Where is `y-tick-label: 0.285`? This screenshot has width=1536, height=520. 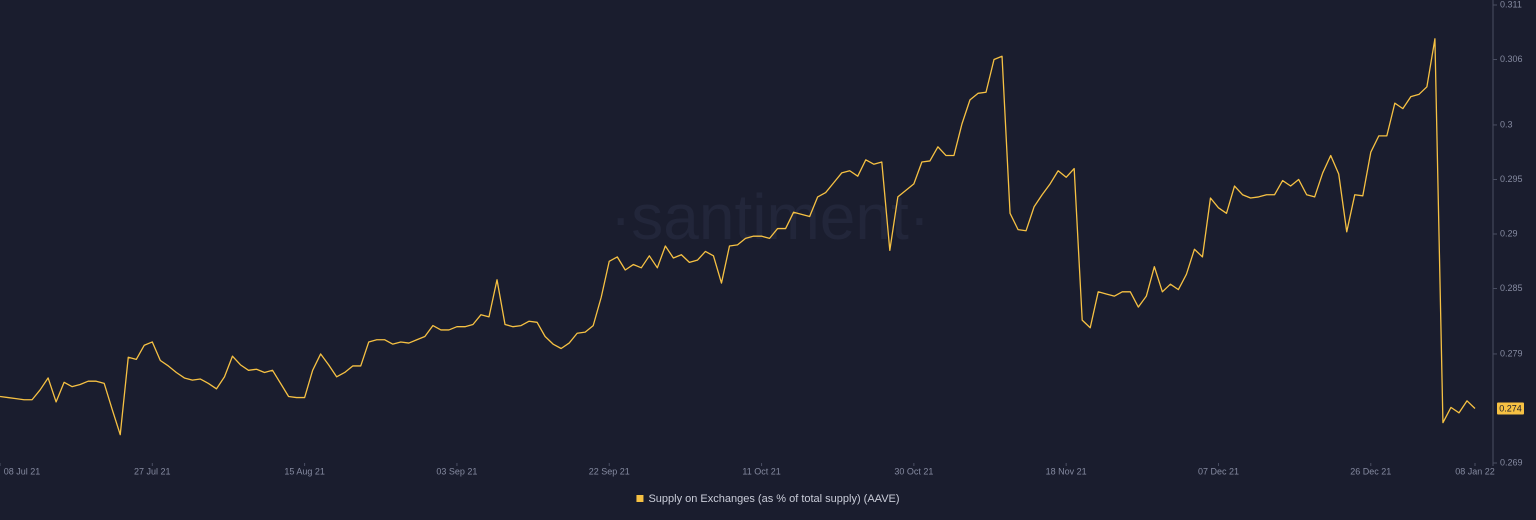
y-tick-label: 0.285 is located at coordinates (1511, 288).